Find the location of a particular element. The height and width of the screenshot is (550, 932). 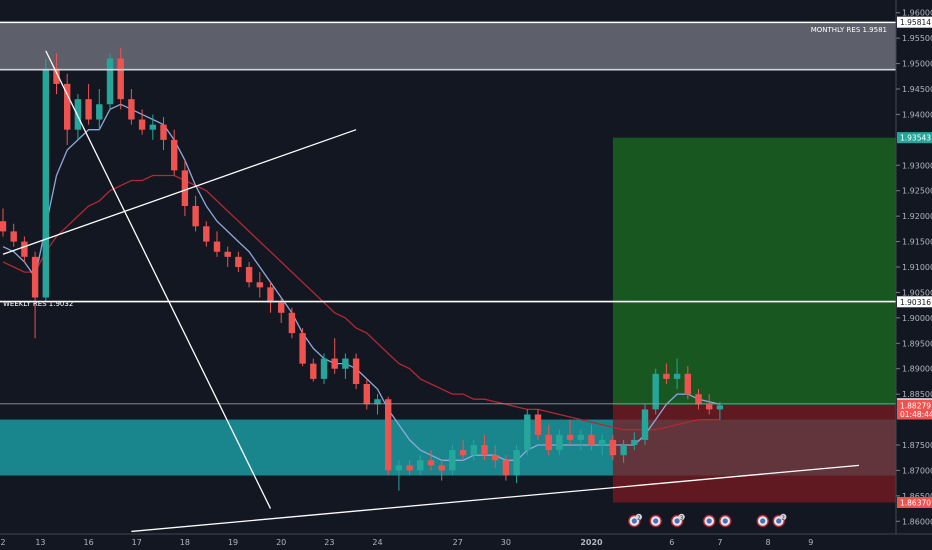

price-axis-label: 1.93543 is located at coordinates (915, 138).